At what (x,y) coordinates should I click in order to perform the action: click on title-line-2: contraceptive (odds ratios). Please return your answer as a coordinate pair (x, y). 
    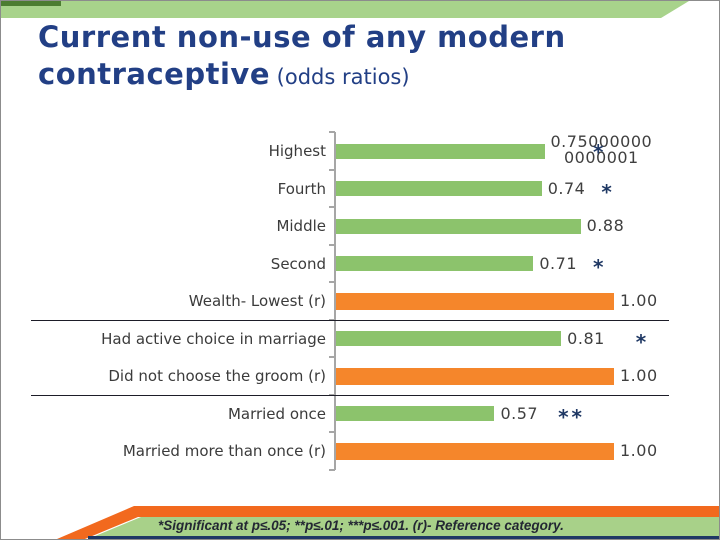
    Looking at the image, I should click on (302, 76).